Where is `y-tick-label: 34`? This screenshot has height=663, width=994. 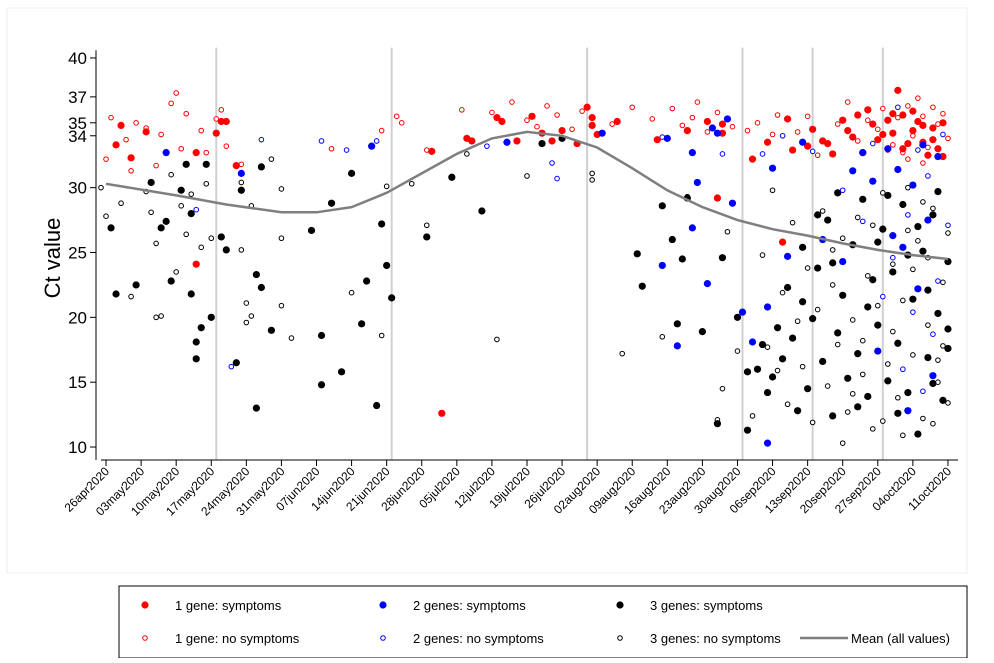 y-tick-label: 34 is located at coordinates (77, 136).